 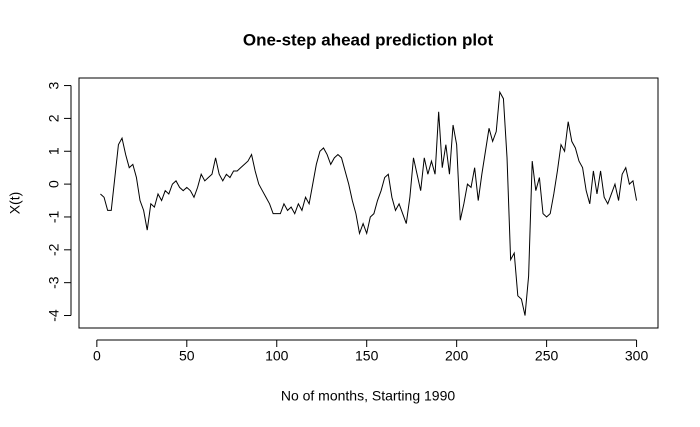 I want to click on y-tick-label: -2, so click(x=54, y=249).